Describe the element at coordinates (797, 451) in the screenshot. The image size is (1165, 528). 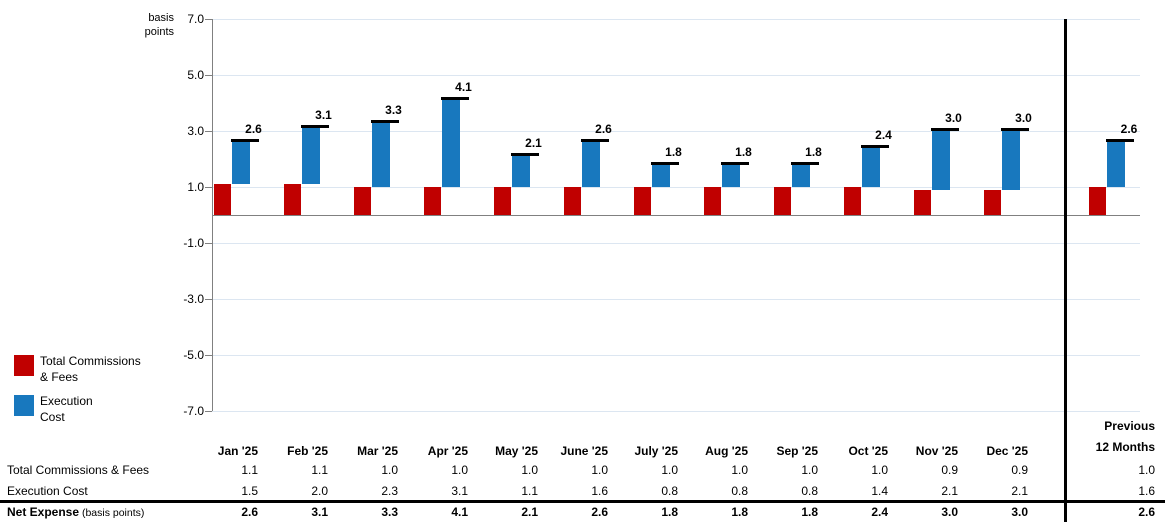
I see `table-header-cell: Sep '25` at that location.